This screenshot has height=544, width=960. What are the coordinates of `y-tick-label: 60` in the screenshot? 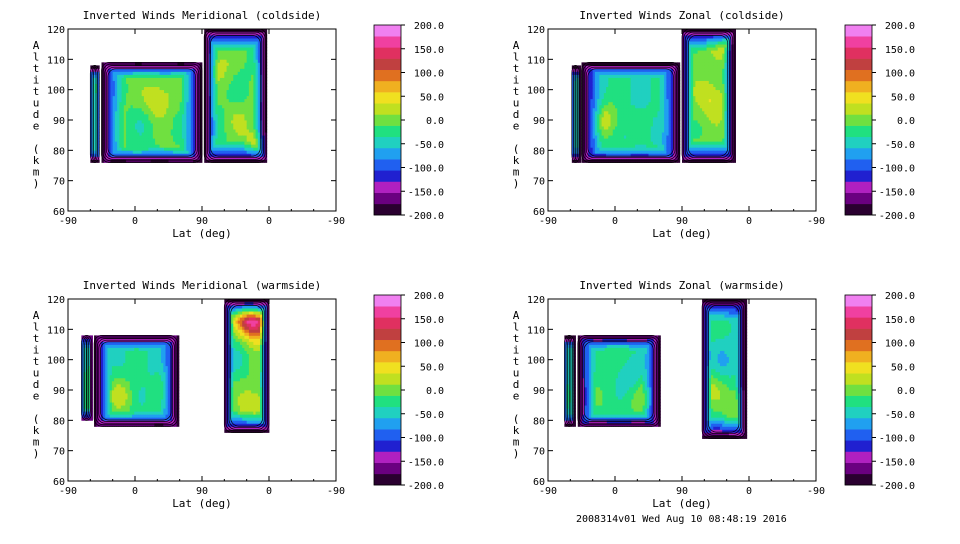 It's located at (59, 212).